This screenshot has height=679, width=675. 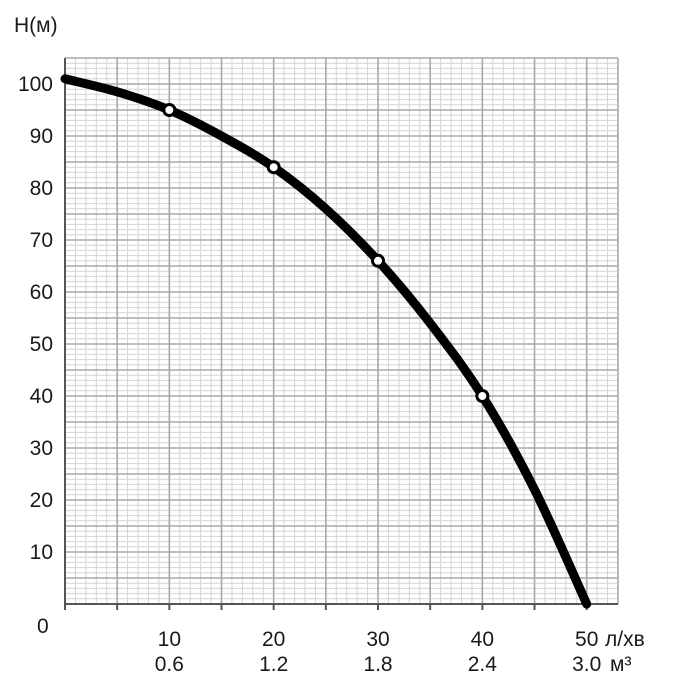 I want to click on x-tick-label: 40, so click(x=482, y=639).